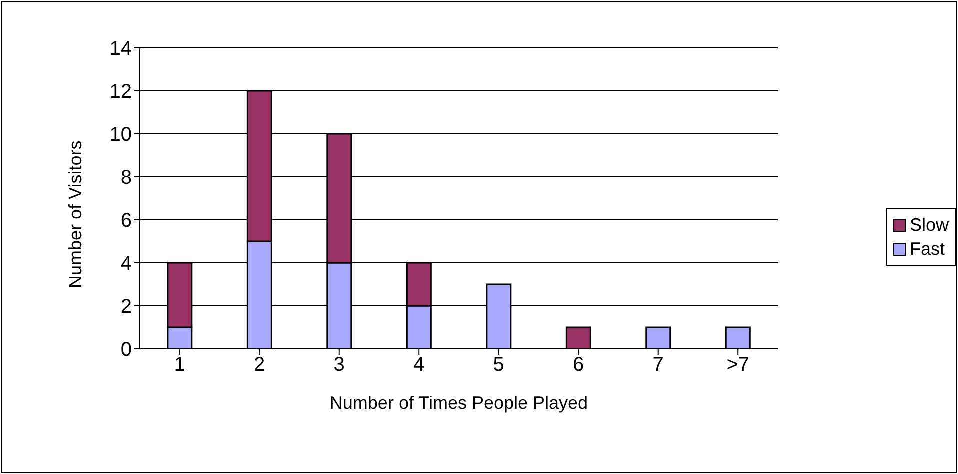 This screenshot has height=474, width=958. What do you see at coordinates (658, 365) in the screenshot?
I see `x-tick-label: 7` at bounding box center [658, 365].